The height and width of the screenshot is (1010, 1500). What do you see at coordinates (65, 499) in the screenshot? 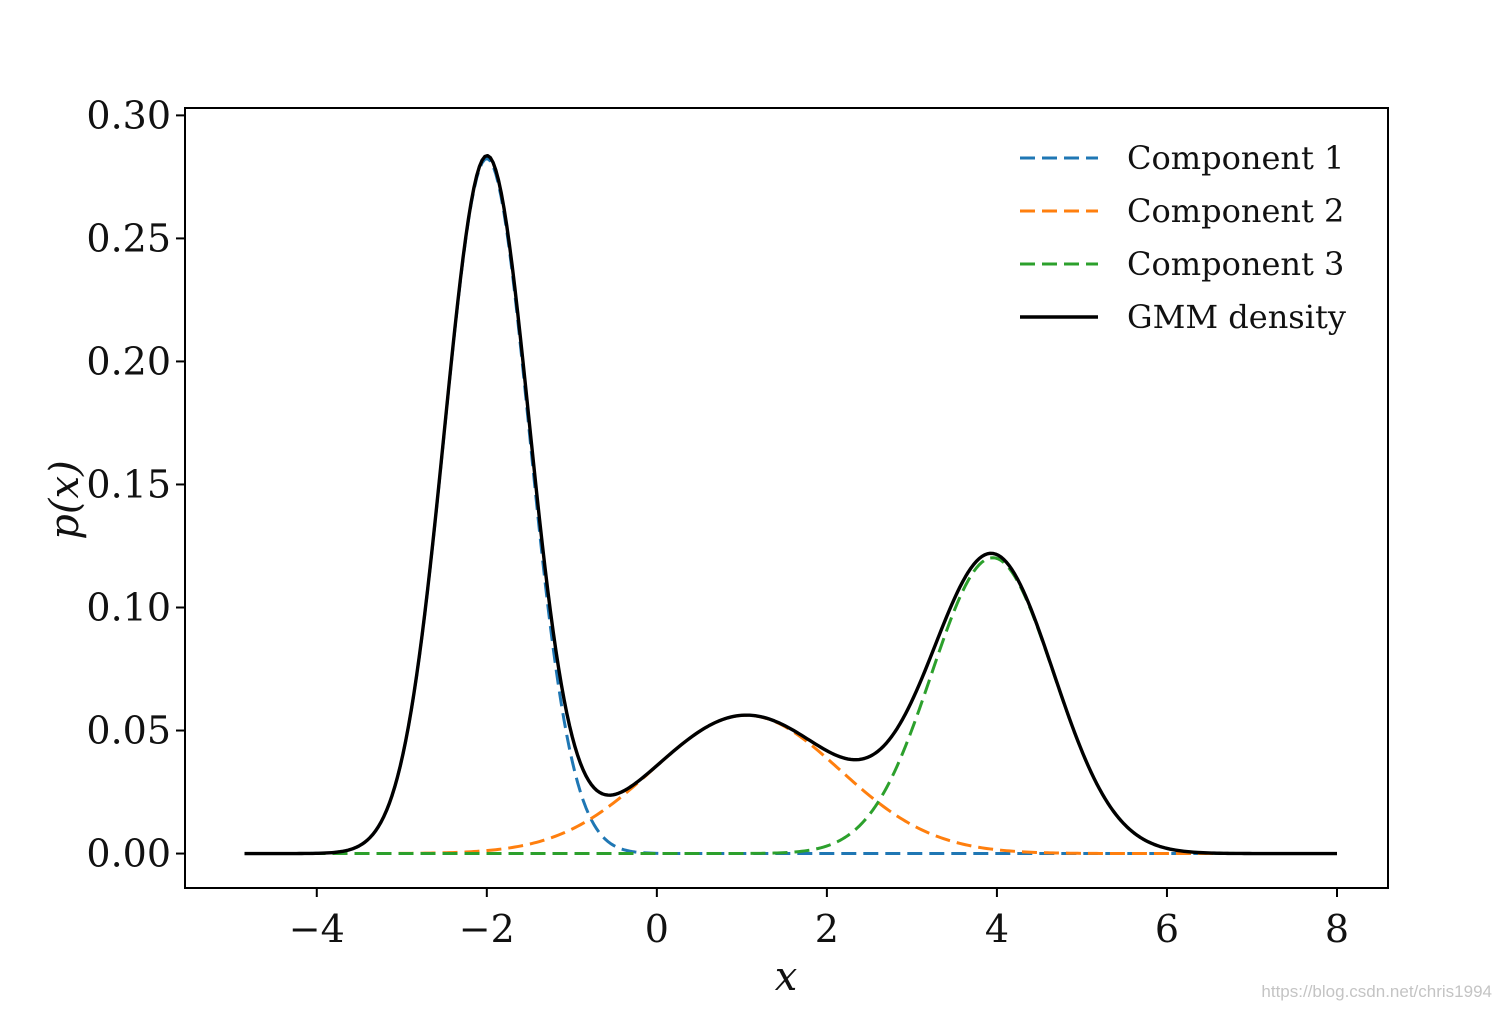
I see `y-axis-label: p(x)` at bounding box center [65, 499].